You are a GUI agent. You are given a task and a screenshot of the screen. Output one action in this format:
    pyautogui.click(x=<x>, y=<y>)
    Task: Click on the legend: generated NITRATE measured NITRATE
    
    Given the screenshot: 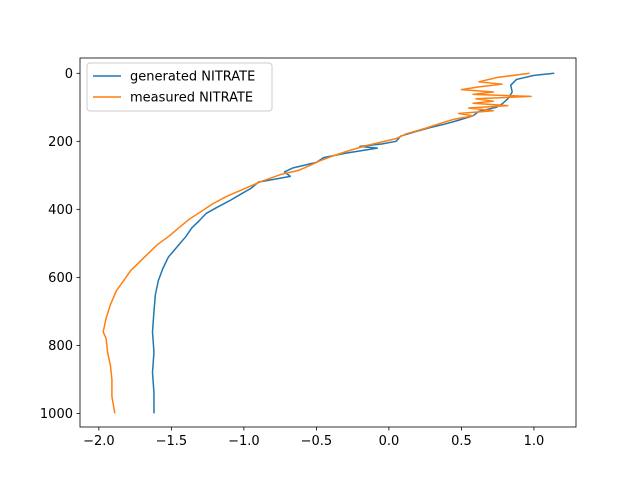 What is the action you would take?
    pyautogui.click(x=179, y=87)
    